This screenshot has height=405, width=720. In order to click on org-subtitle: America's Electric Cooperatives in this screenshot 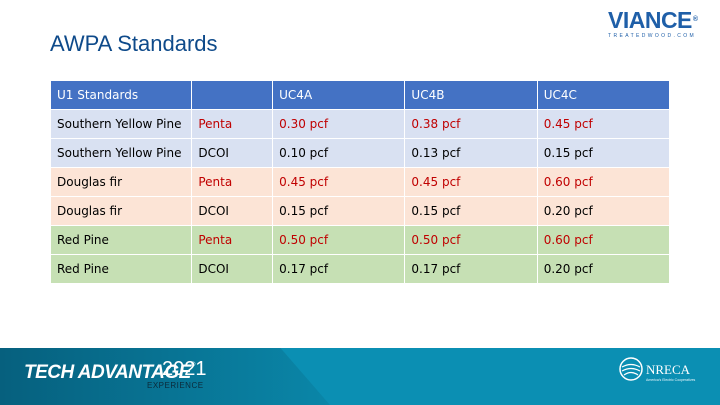, I will do `click(671, 380)`.